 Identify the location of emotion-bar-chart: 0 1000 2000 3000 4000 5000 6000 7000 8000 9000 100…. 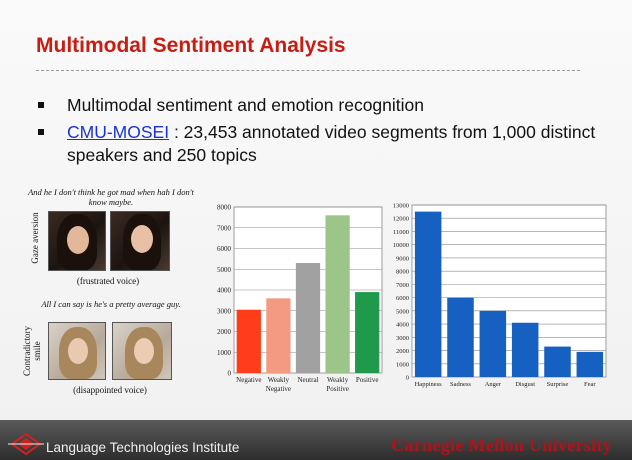
(500, 295).